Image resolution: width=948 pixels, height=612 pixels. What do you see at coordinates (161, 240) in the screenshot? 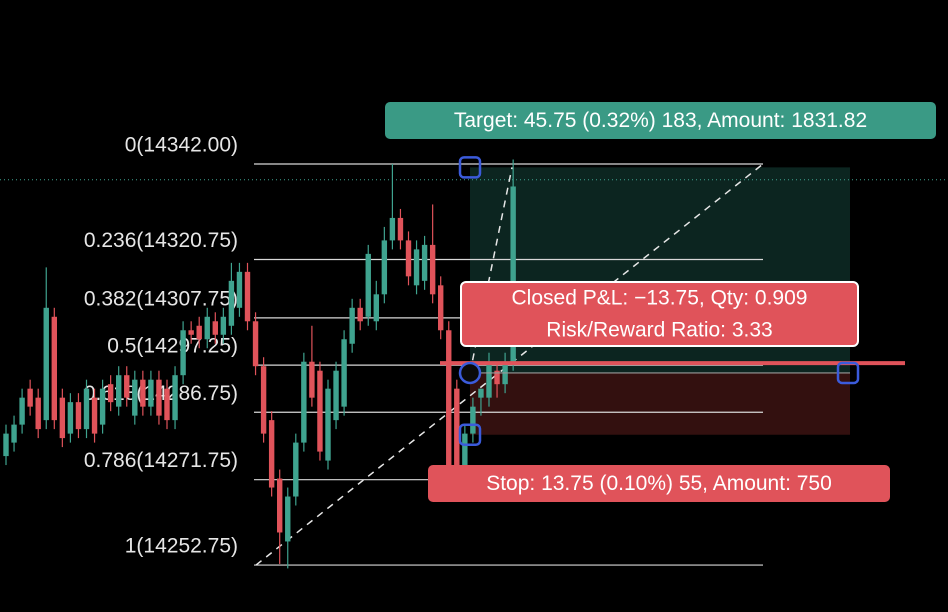
I see `fib-level-label: 0.236(14320.75)` at bounding box center [161, 240].